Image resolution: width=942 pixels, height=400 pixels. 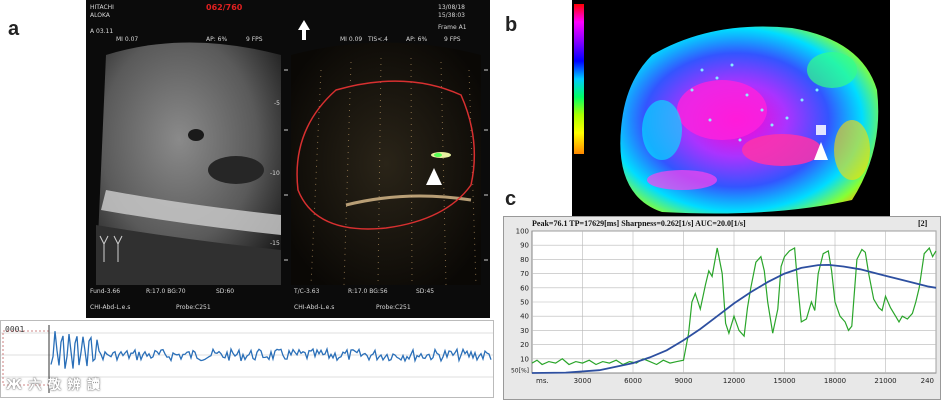 What do you see at coordinates (524, 345) in the screenshot?
I see `y-tick-label: 20` at bounding box center [524, 345].